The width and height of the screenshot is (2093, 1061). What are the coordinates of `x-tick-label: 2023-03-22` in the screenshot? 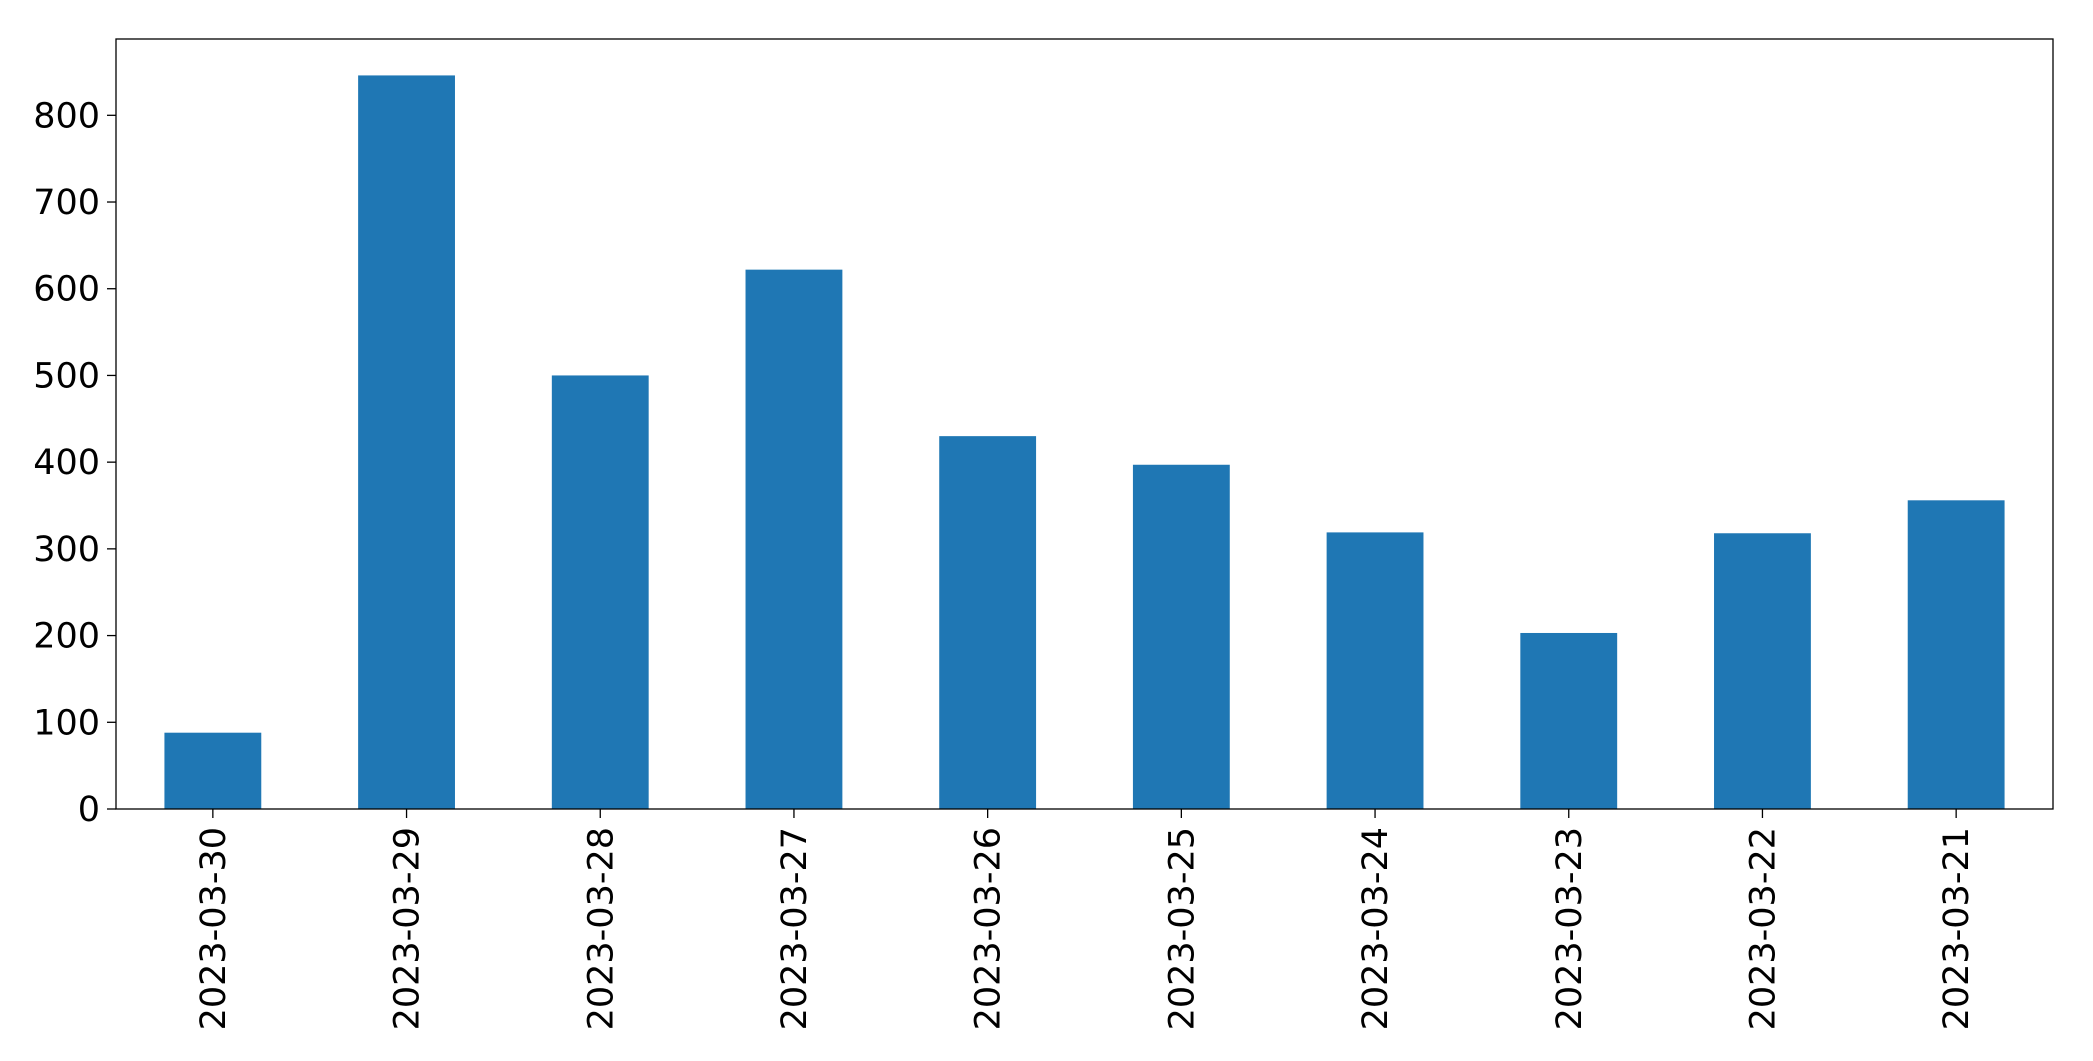 It's located at (1763, 928).